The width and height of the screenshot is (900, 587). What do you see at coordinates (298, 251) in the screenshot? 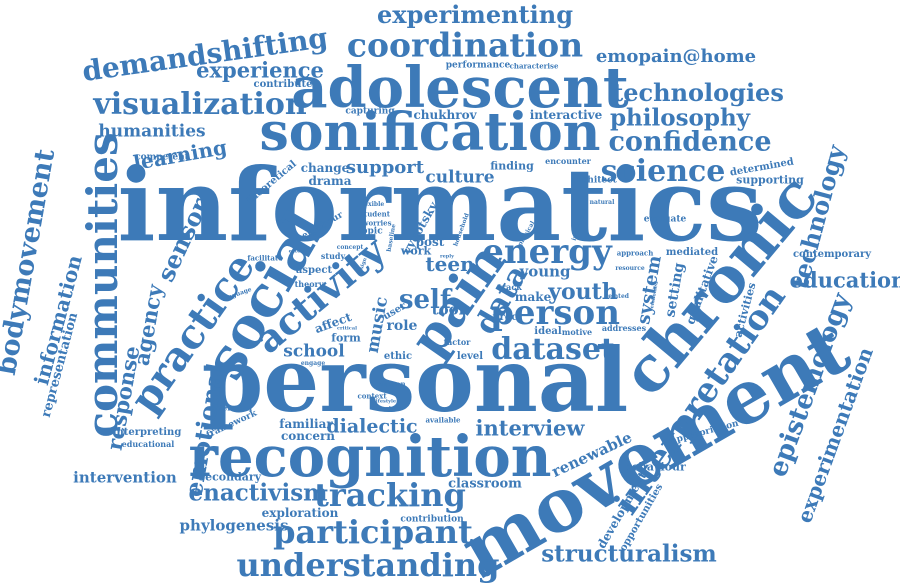
I see `word-extend: extend` at bounding box center [298, 251].